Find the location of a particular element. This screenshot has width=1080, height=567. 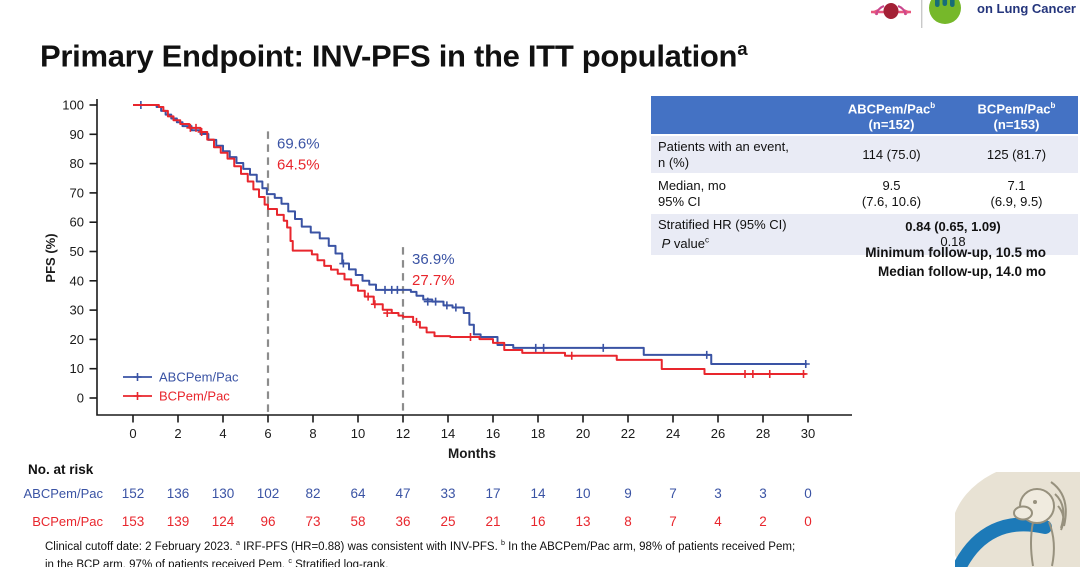

at-risk-count: 8 is located at coordinates (628, 521).